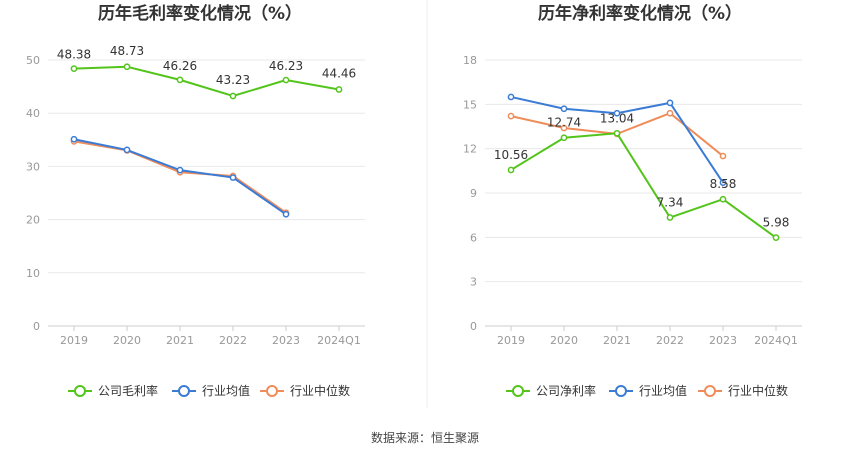 Image resolution: width=850 pixels, height=459 pixels. I want to click on data-source-note: 数据来源：恒生聚源, so click(424, 438).